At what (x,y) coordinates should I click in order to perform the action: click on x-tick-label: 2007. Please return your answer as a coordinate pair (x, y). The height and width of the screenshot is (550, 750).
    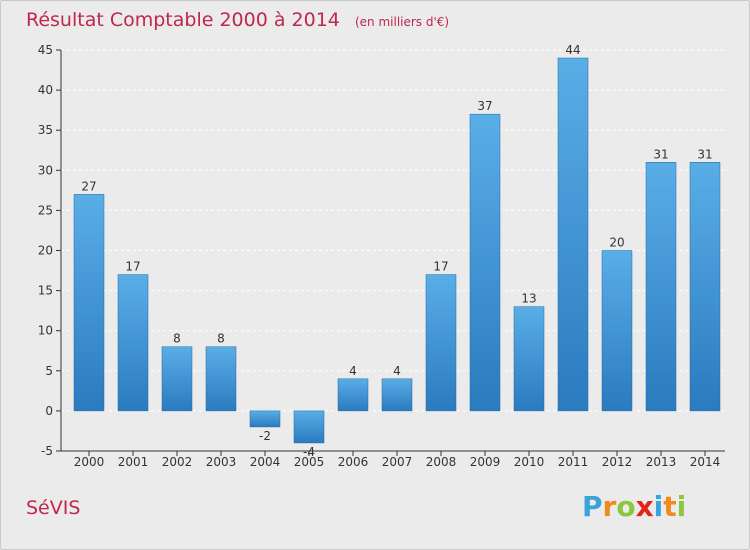
    Looking at the image, I should click on (397, 462).